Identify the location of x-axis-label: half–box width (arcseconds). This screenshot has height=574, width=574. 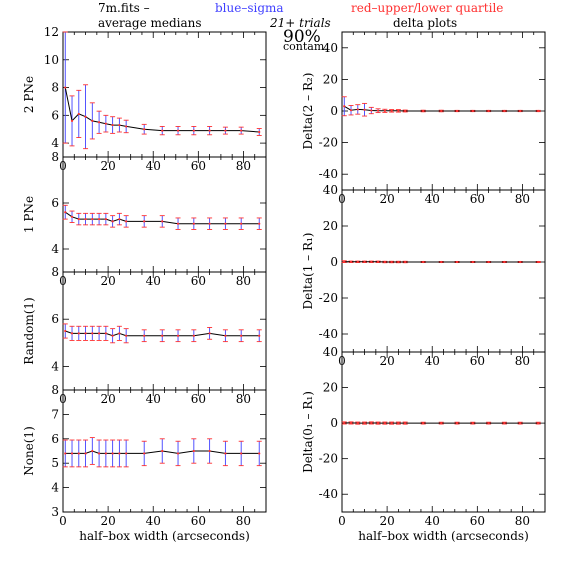
(164, 536).